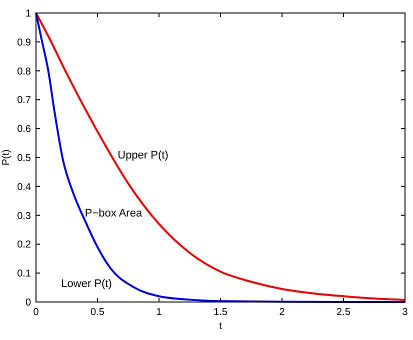 This screenshot has width=413, height=340. I want to click on x-tick-label: 1, so click(159, 312).